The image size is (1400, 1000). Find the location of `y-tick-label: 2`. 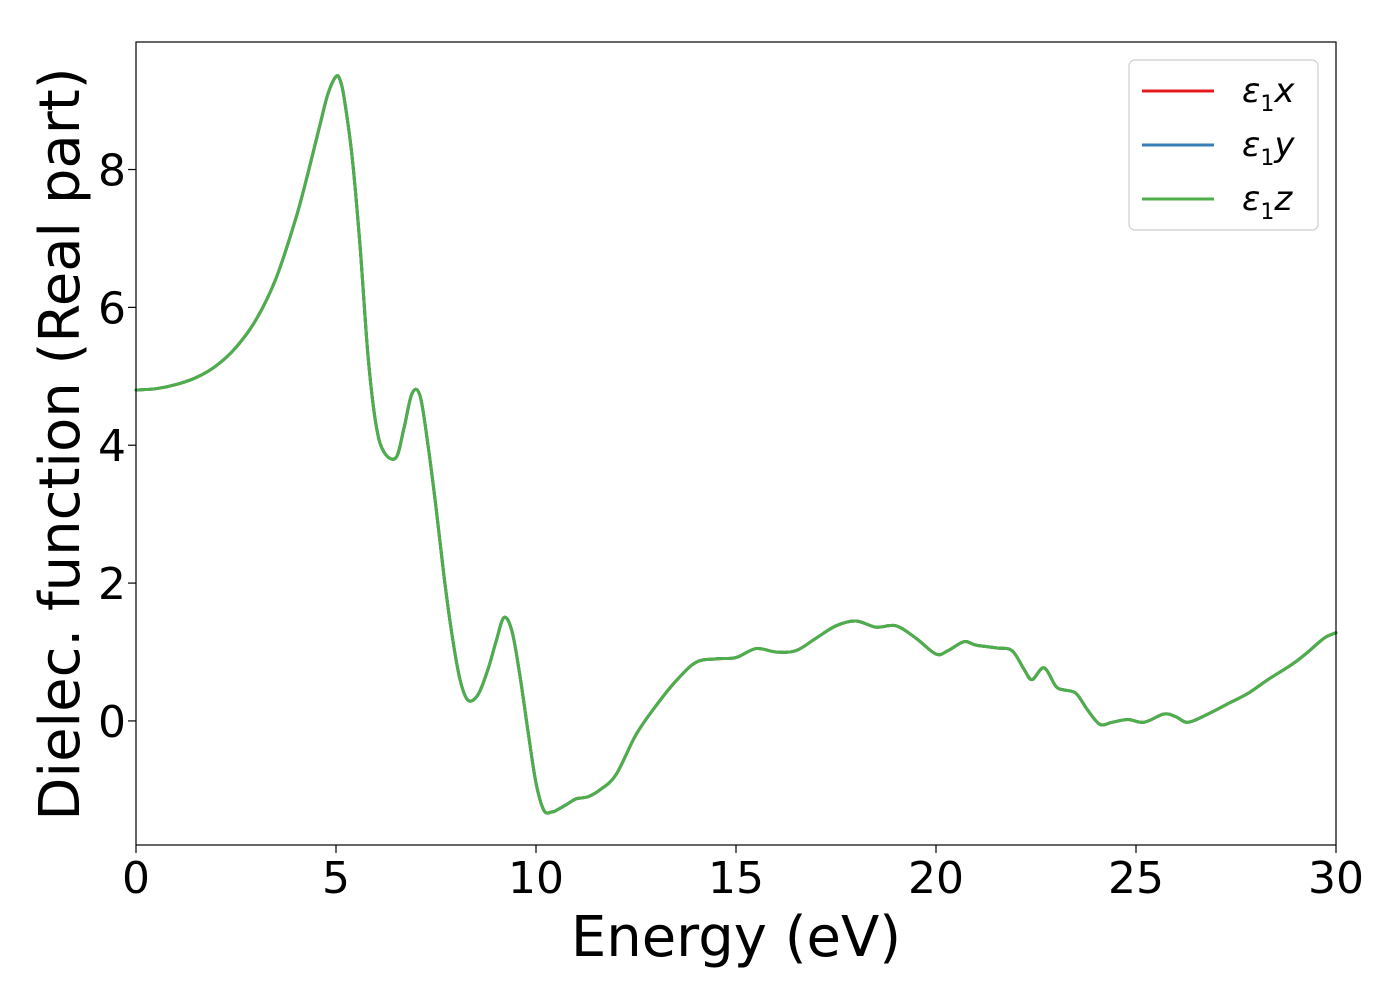

y-tick-label: 2 is located at coordinates (112, 584).